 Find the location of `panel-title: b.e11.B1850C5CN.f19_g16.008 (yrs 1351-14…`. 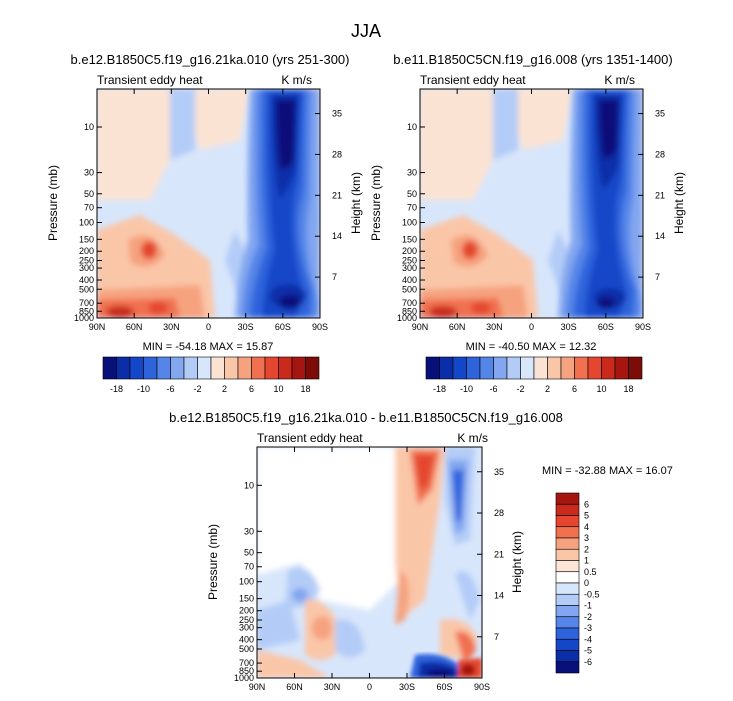

panel-title: b.e11.B1850C5CN.f19_g16.008 (yrs 1351-14… is located at coordinates (532, 59).